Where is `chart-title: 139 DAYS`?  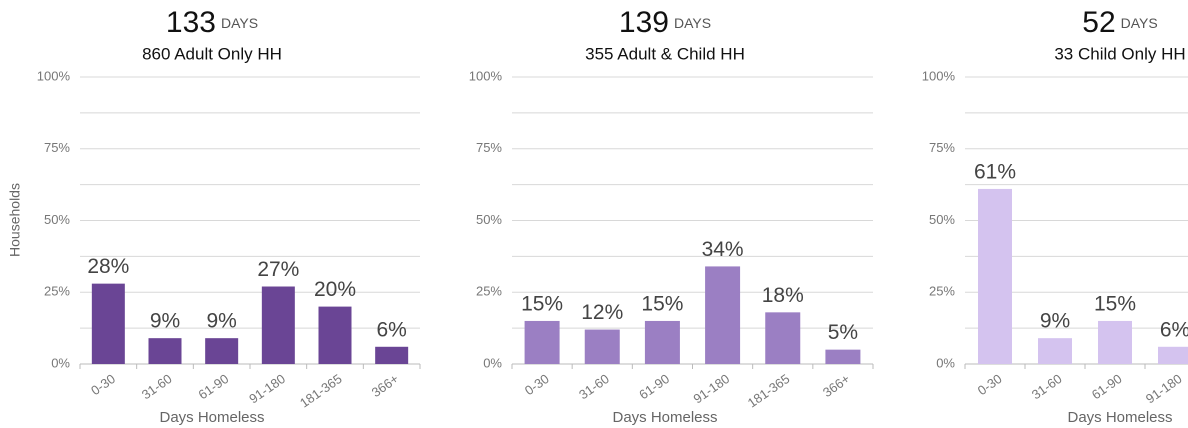 chart-title: 139 DAYS is located at coordinates (665, 22).